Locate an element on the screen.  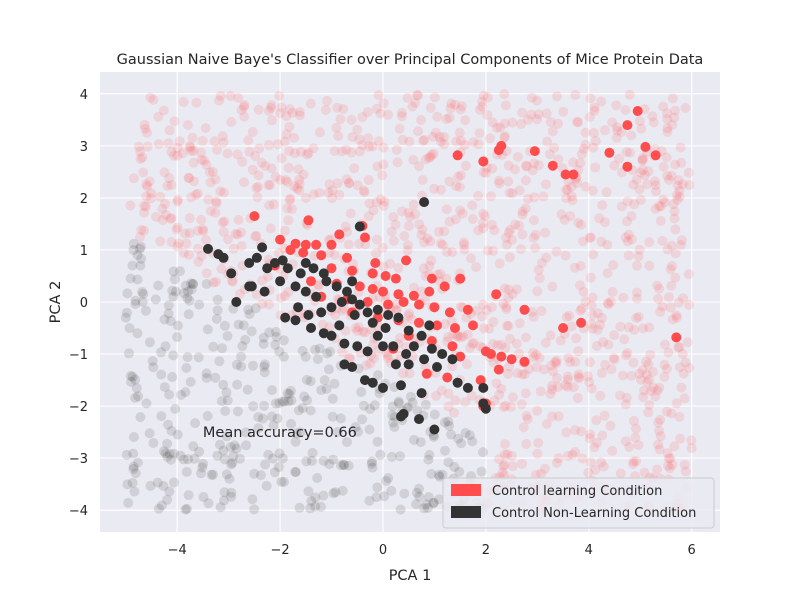
x-tick-label: 2 is located at coordinates (486, 550).